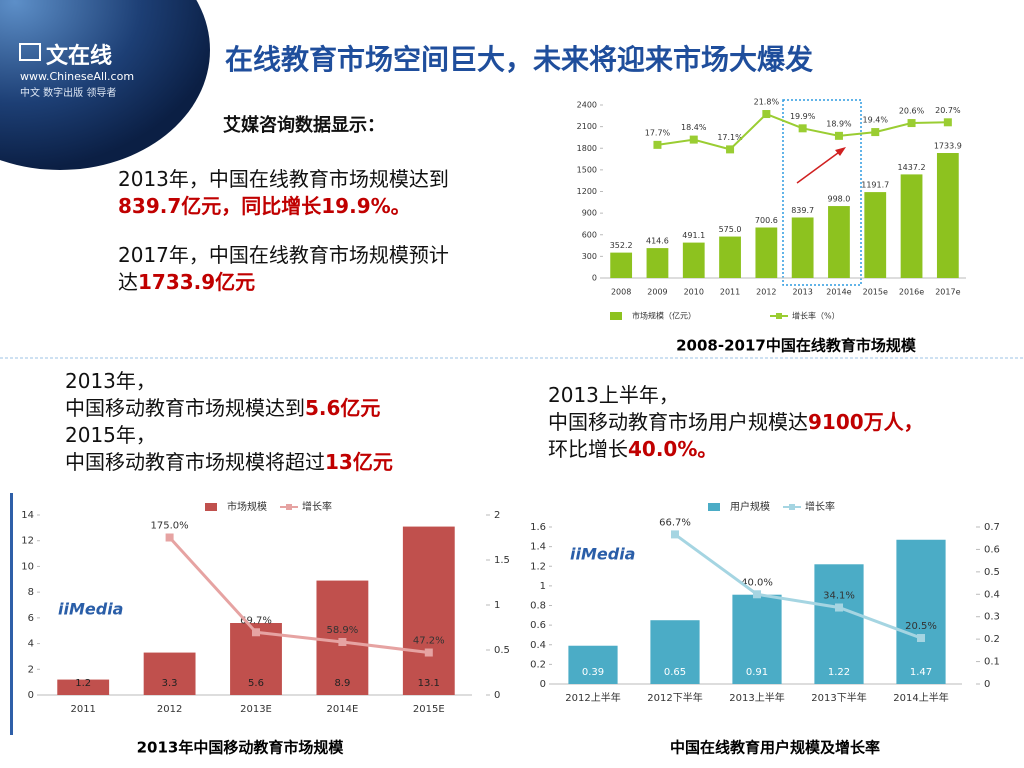  I want to click on line-label: 19.4%, so click(876, 120).